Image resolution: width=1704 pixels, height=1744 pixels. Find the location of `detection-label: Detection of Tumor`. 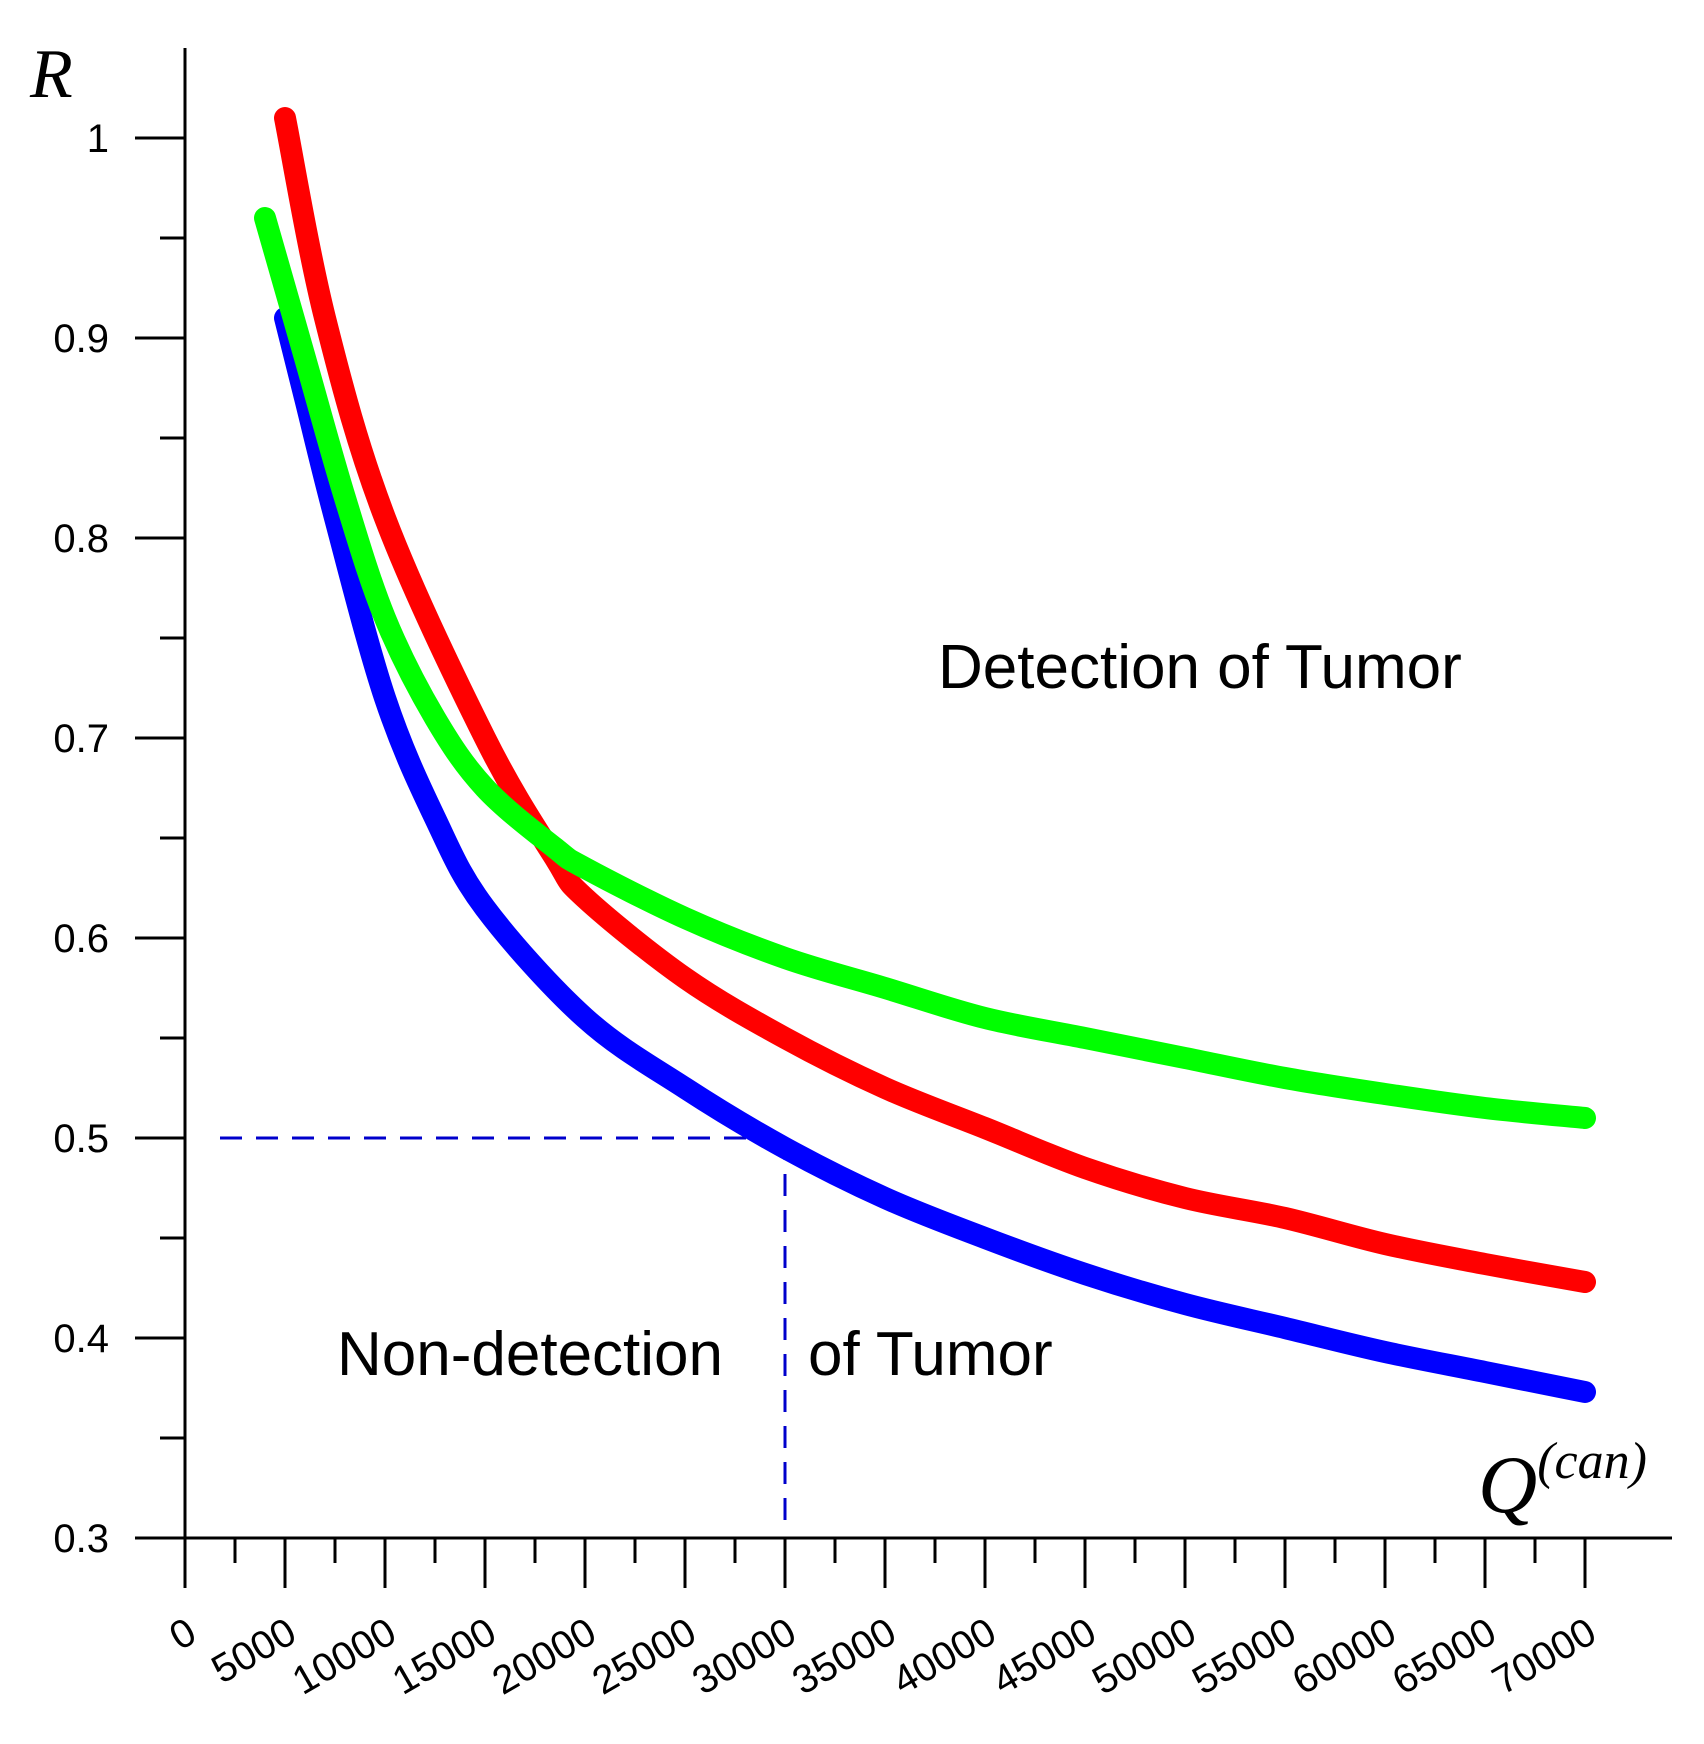

detection-label: Detection of Tumor is located at coordinates (1200, 667).